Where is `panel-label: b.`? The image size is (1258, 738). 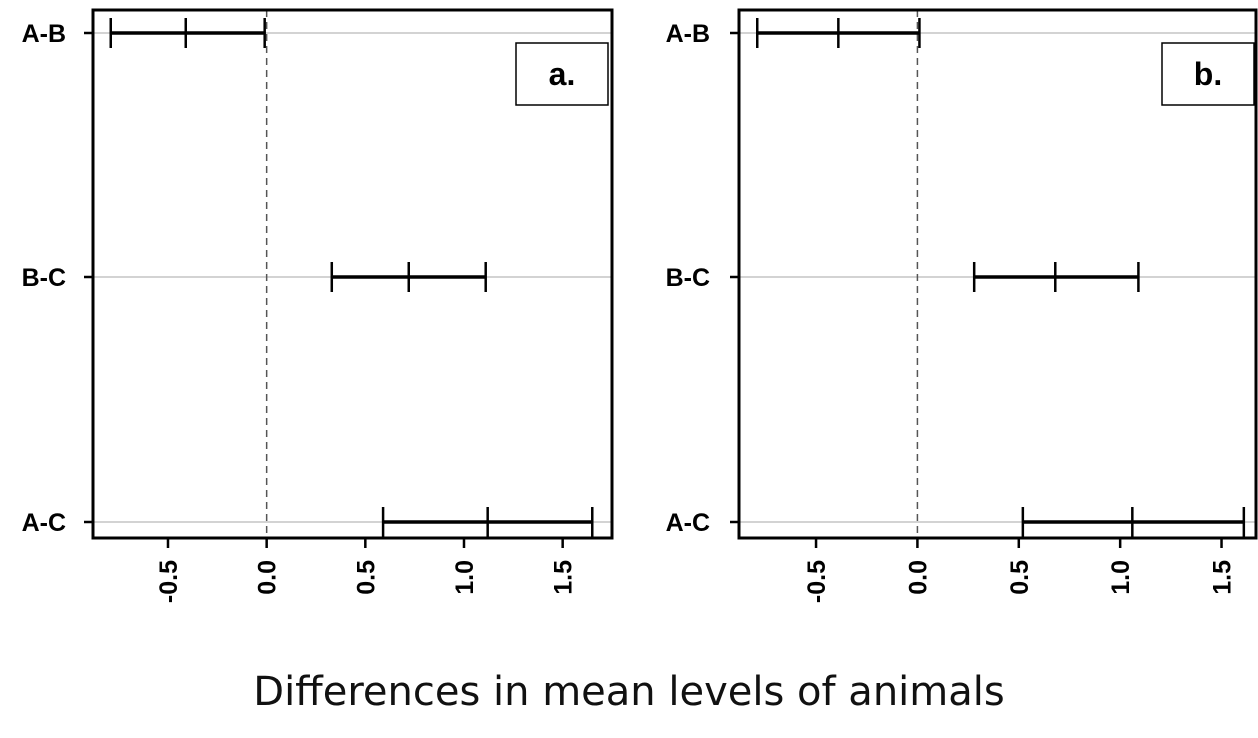
panel-label: b. is located at coordinates (1208, 74).